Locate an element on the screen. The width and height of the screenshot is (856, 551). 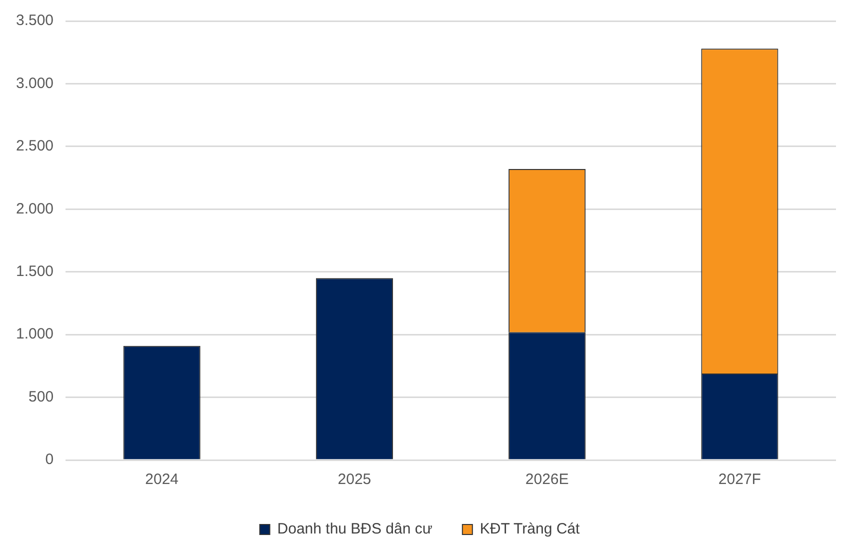
x-tick-label: 2026E is located at coordinates (547, 479).